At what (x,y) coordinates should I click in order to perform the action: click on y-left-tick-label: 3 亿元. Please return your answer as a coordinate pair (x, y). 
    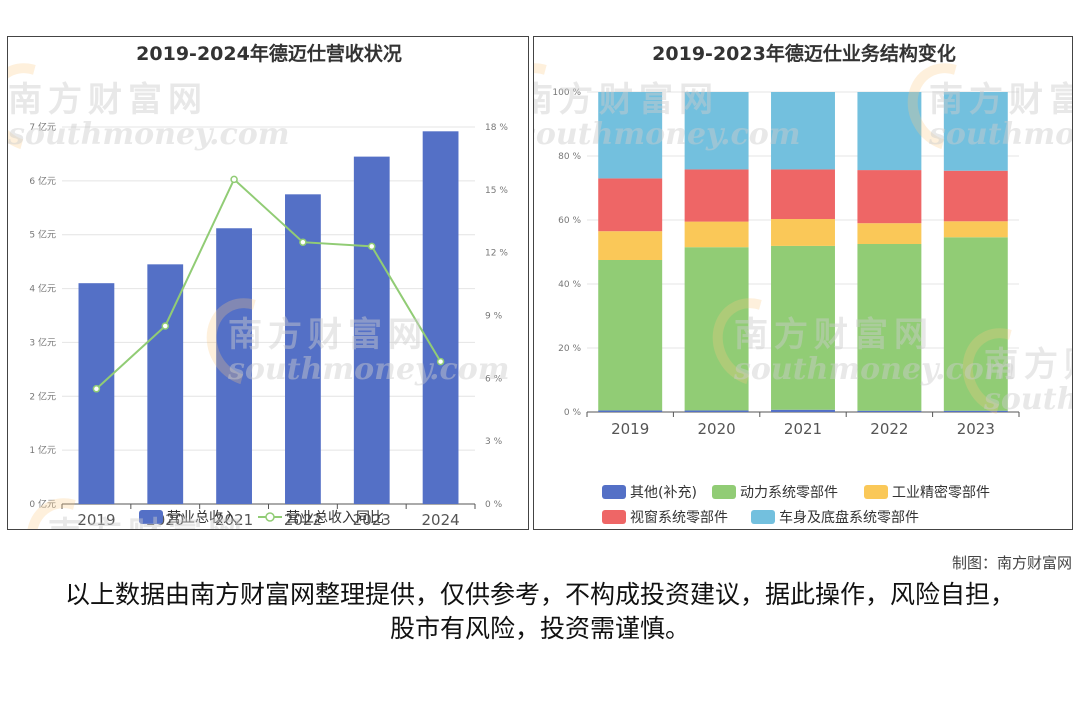
    Looking at the image, I should click on (42, 342).